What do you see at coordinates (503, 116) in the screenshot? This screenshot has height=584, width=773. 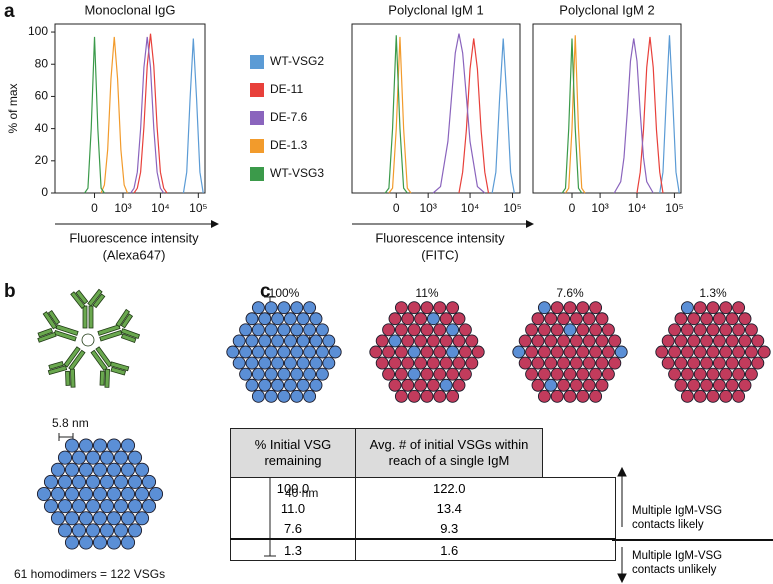 I see `histogram-line` at bounding box center [503, 116].